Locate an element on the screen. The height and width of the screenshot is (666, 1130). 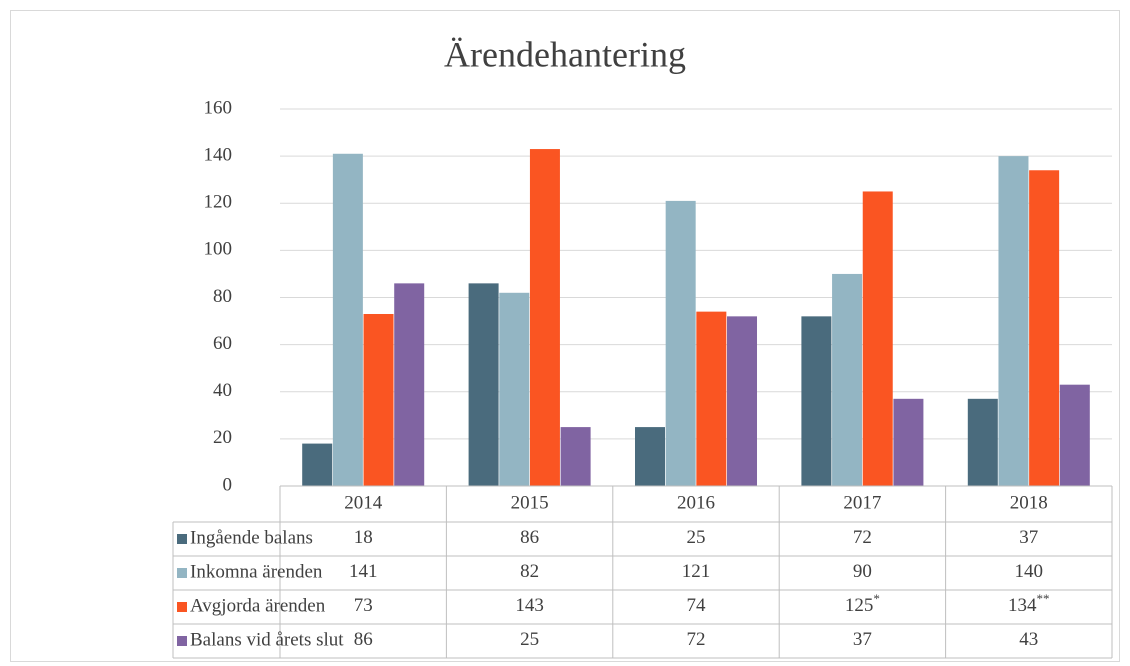
y-tick-label: 80 is located at coordinates (222, 296).